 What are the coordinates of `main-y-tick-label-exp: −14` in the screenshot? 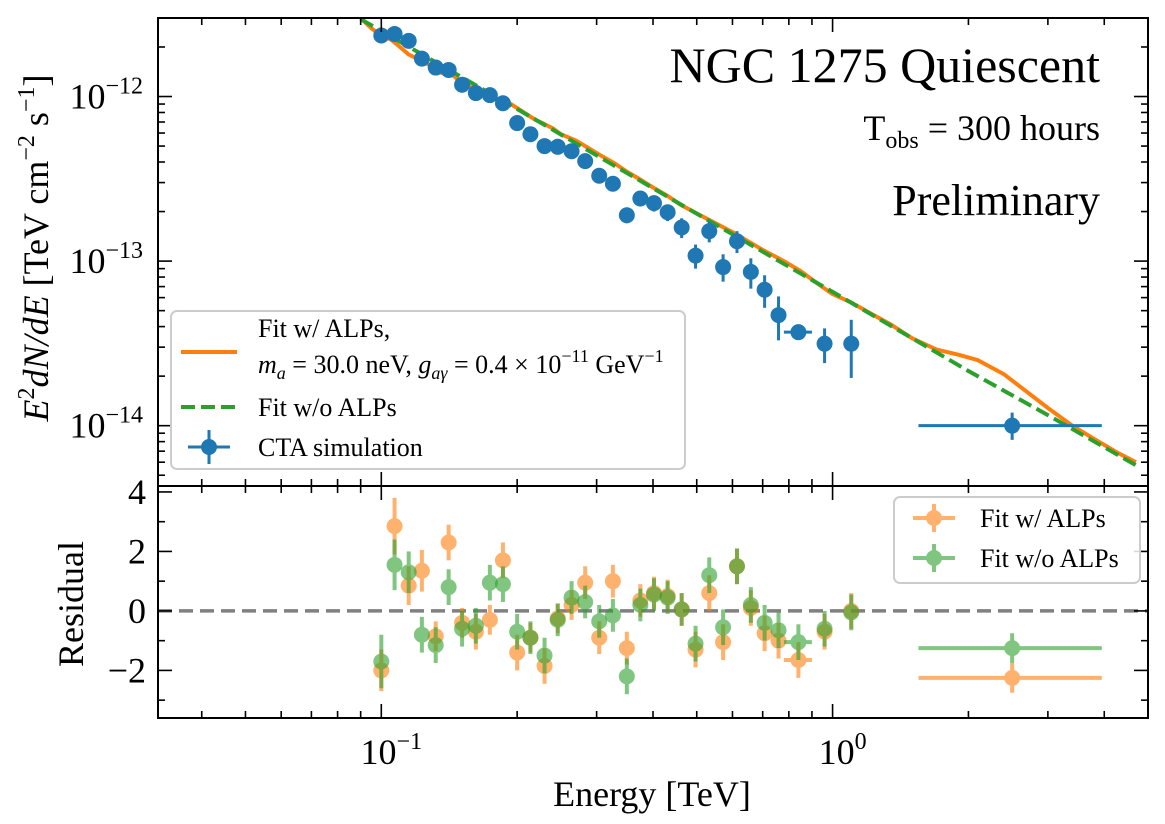 It's located at (124, 416).